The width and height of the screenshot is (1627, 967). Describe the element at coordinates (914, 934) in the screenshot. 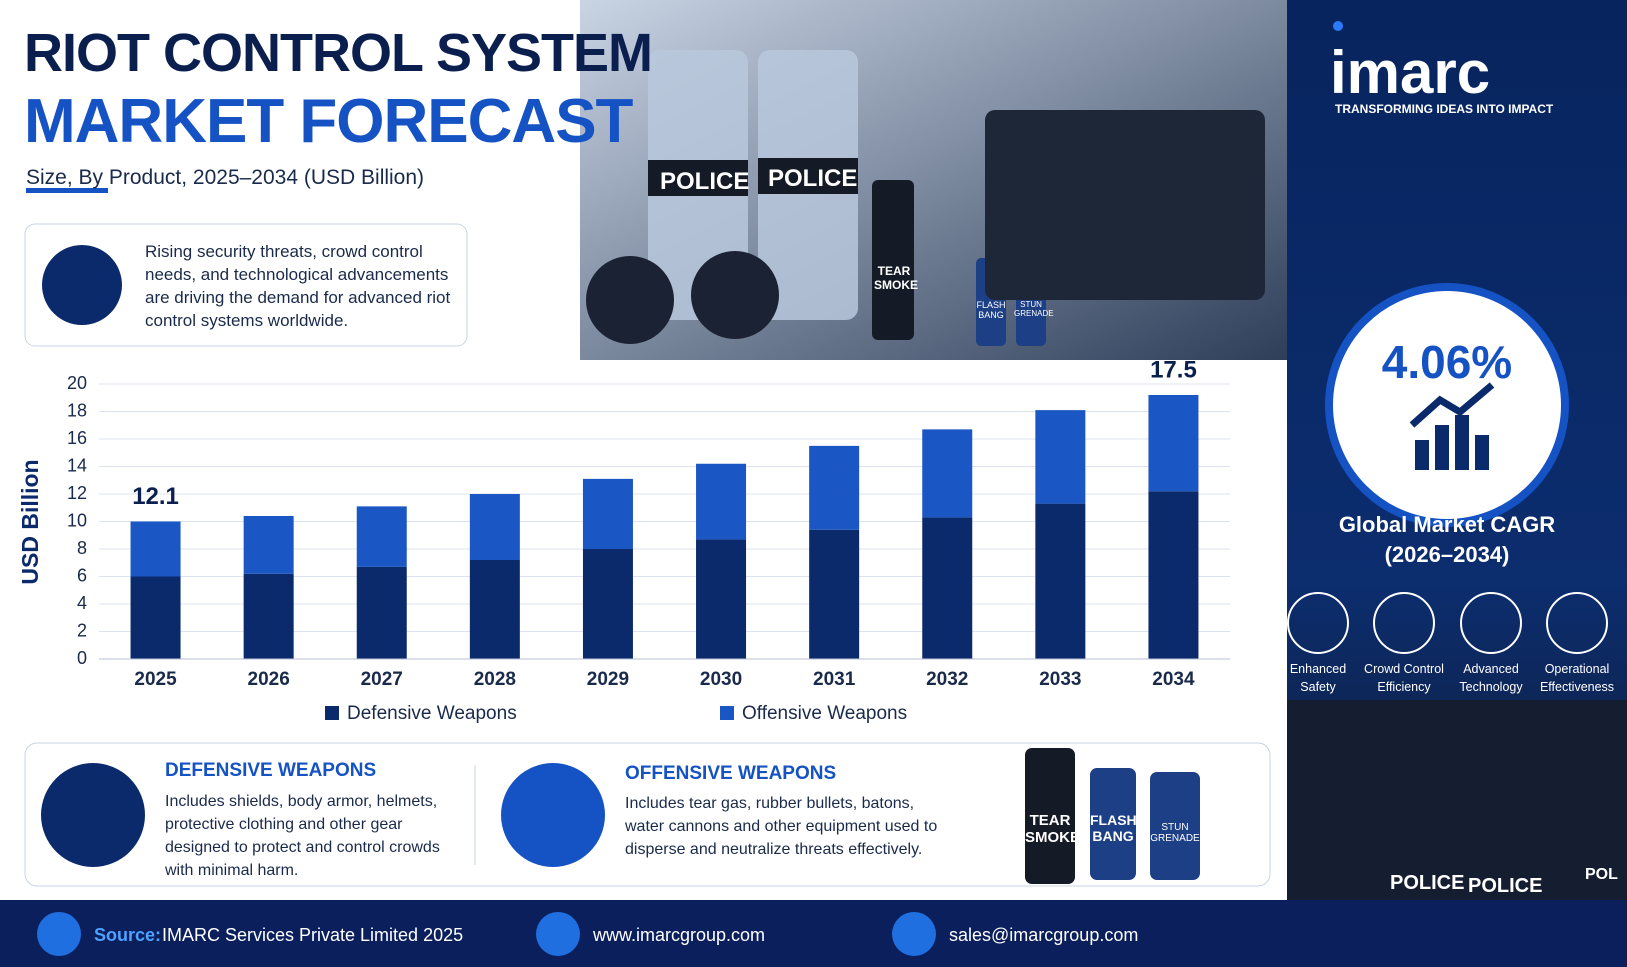

I see `mail-icon` at that location.